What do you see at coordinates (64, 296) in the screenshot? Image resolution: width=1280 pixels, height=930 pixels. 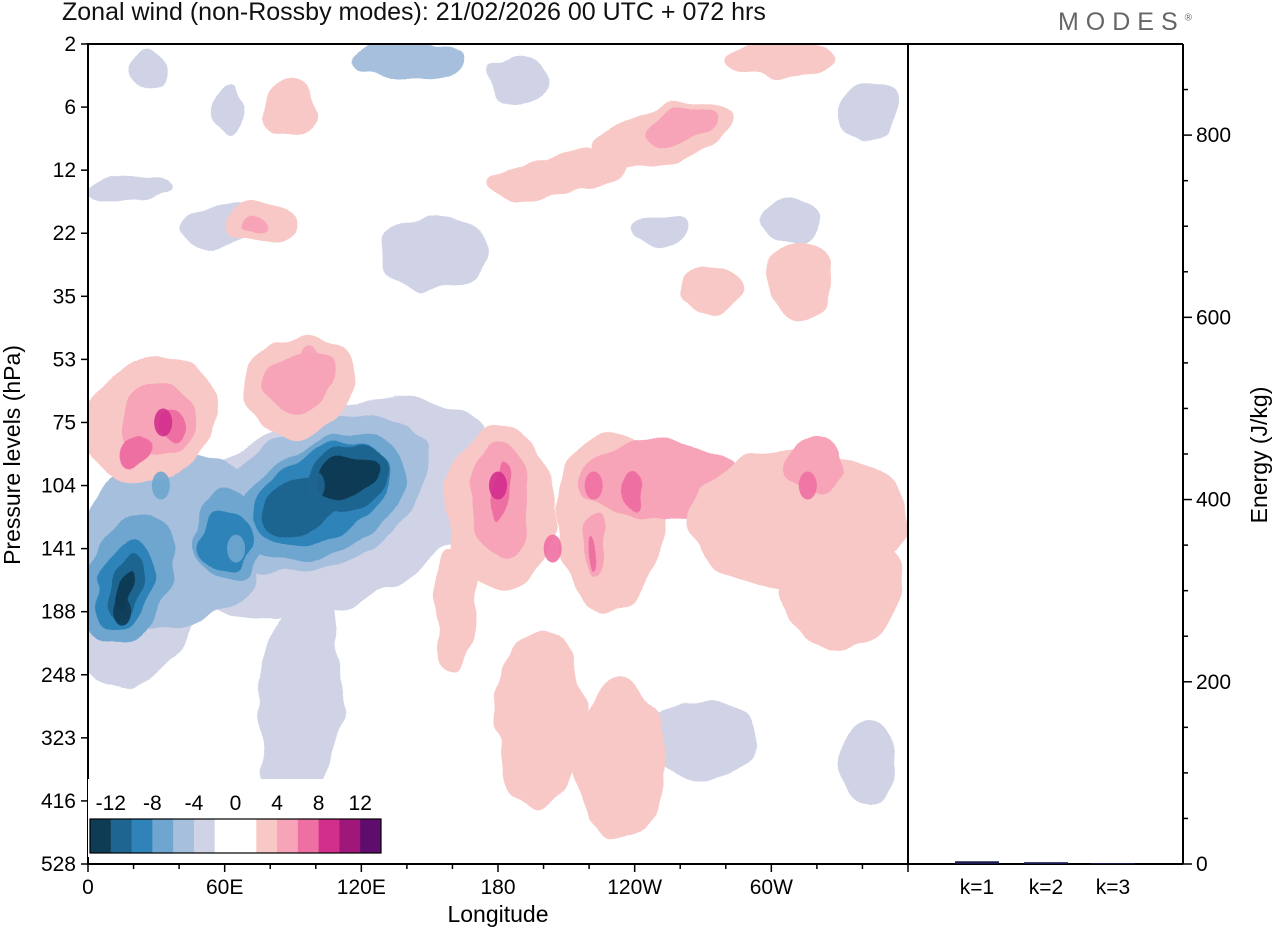 I see `y-tick-label: 35` at bounding box center [64, 296].